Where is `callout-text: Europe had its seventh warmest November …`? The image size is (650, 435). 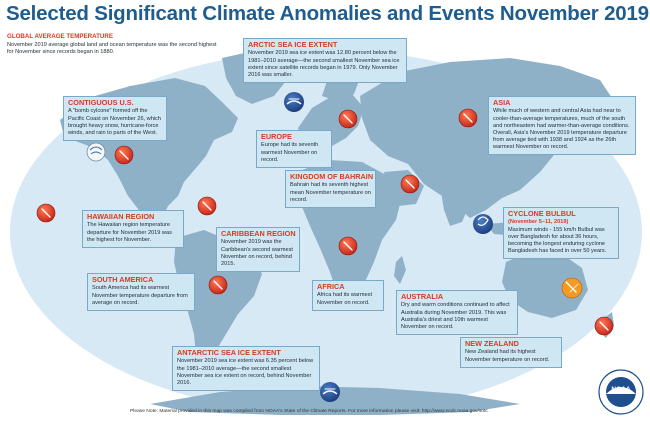
callout-text: Europe had its seventh warmest November … is located at coordinates (290, 152).